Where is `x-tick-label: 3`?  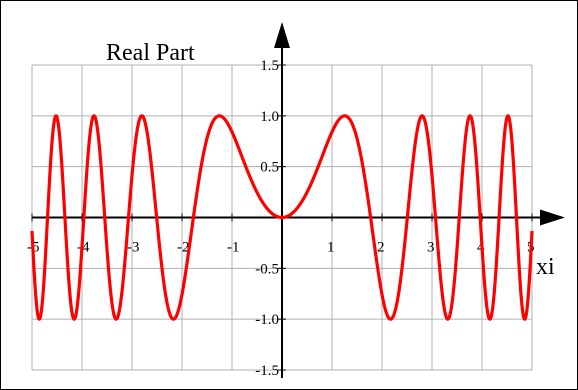
x-tick-label: 3 is located at coordinates (431, 248).